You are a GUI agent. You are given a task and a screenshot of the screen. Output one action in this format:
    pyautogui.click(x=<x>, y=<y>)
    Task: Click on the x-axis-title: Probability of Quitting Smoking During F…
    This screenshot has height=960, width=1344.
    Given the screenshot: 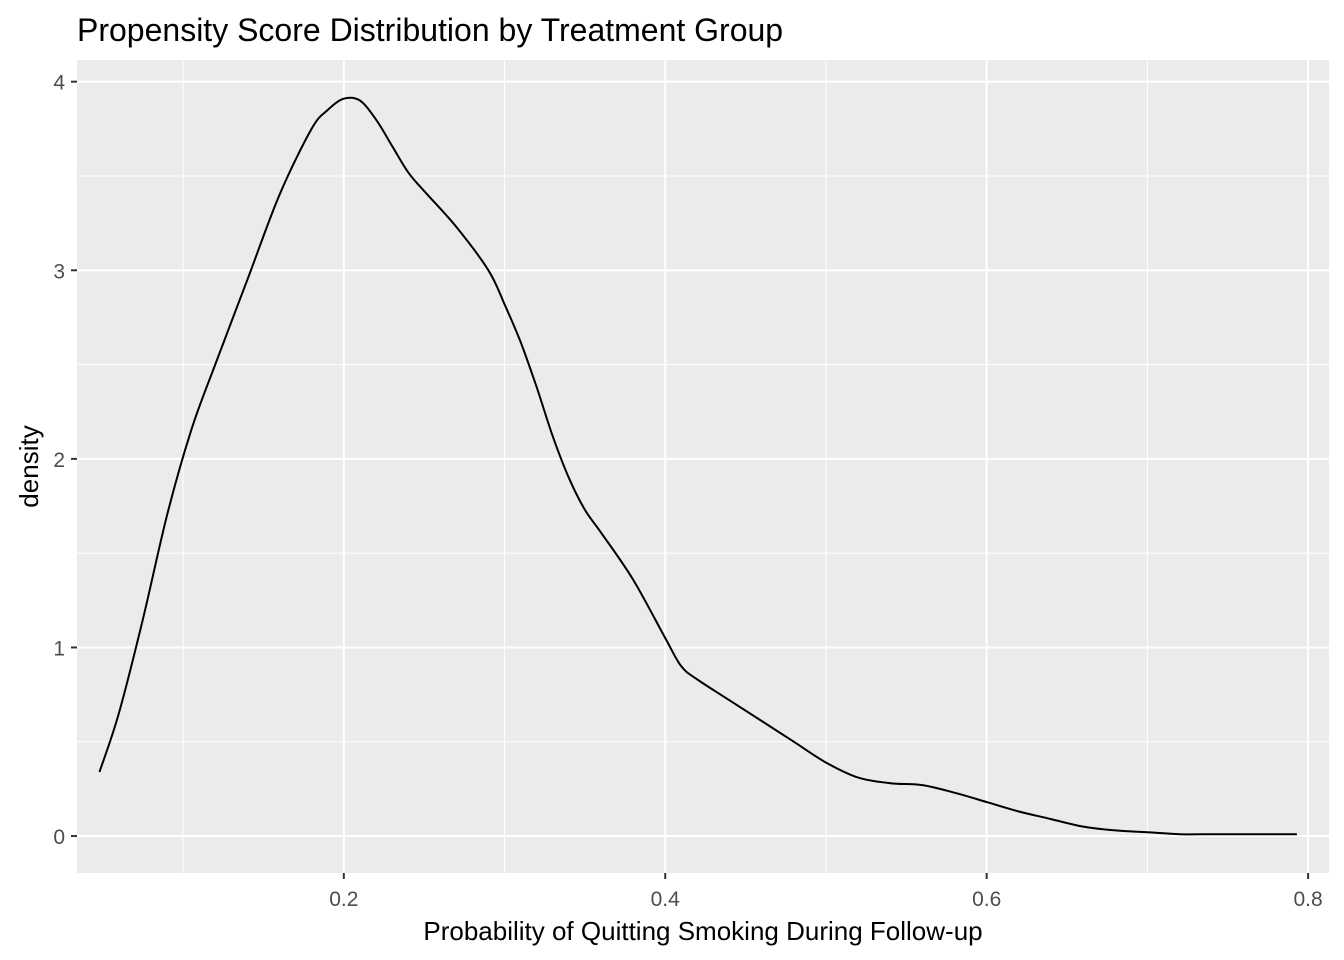 What is the action you would take?
    pyautogui.click(x=702, y=931)
    